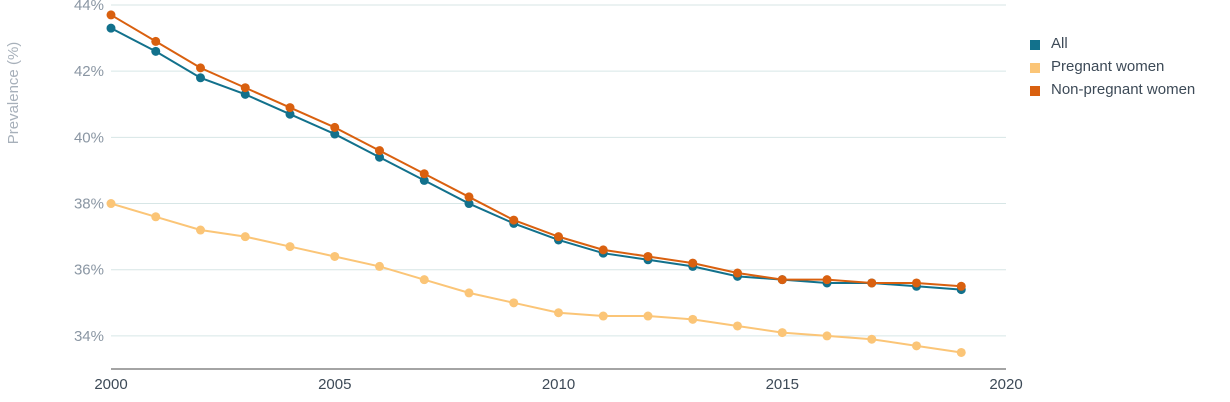 This screenshot has height=402, width=1230. I want to click on legend: All Pregnant women Non-pregnant women, so click(1112, 66).